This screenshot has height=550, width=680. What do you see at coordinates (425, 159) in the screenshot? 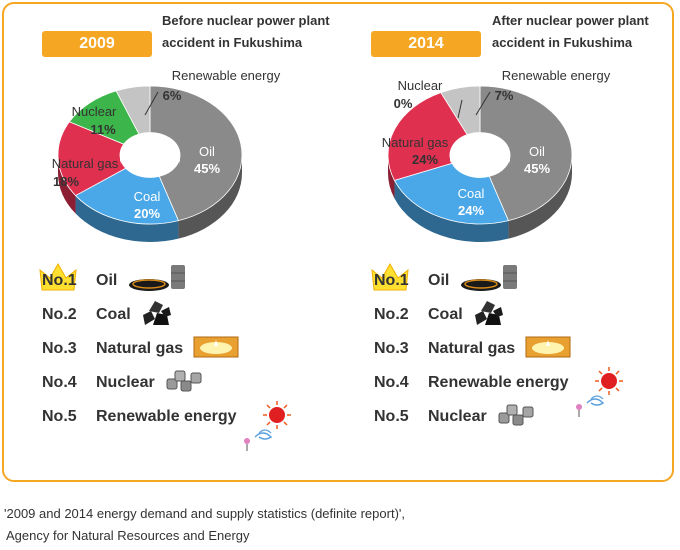
I see `slice-value-natural-gas: 24%` at bounding box center [425, 159].